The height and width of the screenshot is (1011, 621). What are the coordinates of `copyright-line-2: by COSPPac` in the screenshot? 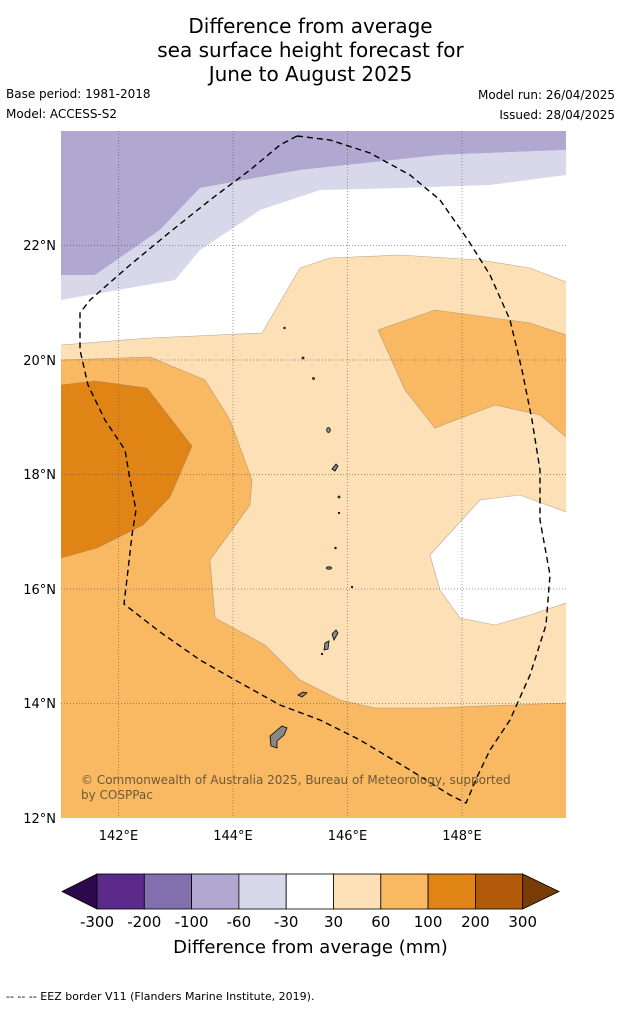 It's located at (117, 795).